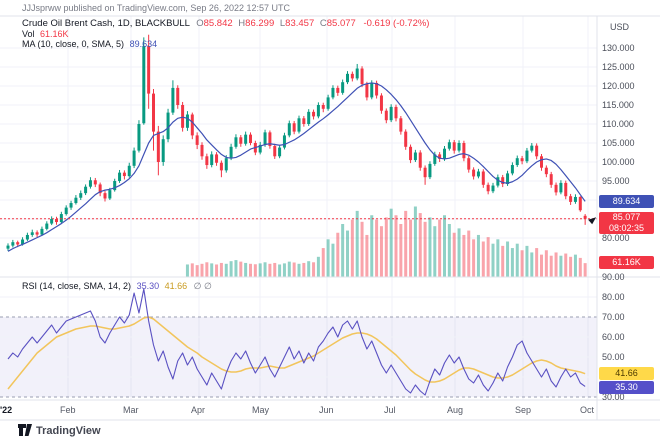  I want to click on price-tick-label: 105.000, so click(618, 143).